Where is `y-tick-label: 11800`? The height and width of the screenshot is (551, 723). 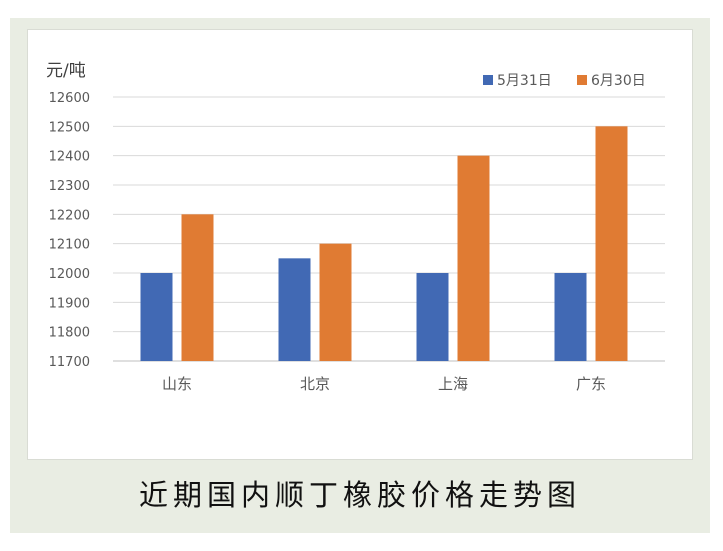
y-tick-label: 11800 is located at coordinates (69, 333).